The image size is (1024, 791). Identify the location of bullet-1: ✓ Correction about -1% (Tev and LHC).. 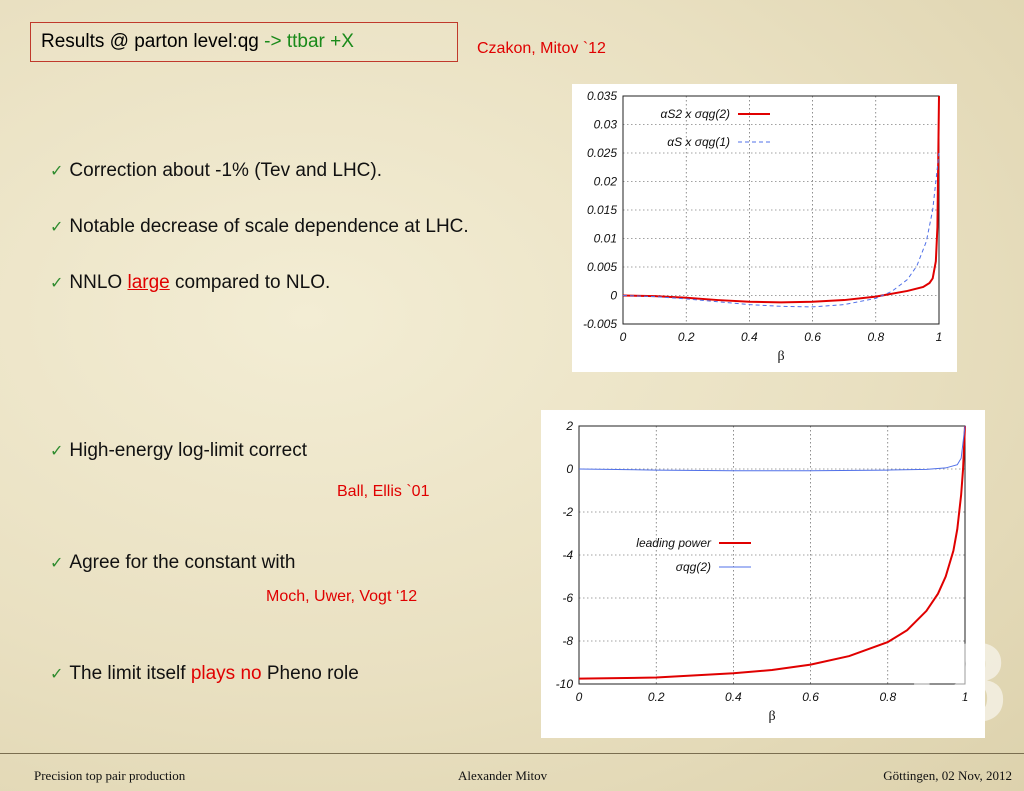
(216, 171).